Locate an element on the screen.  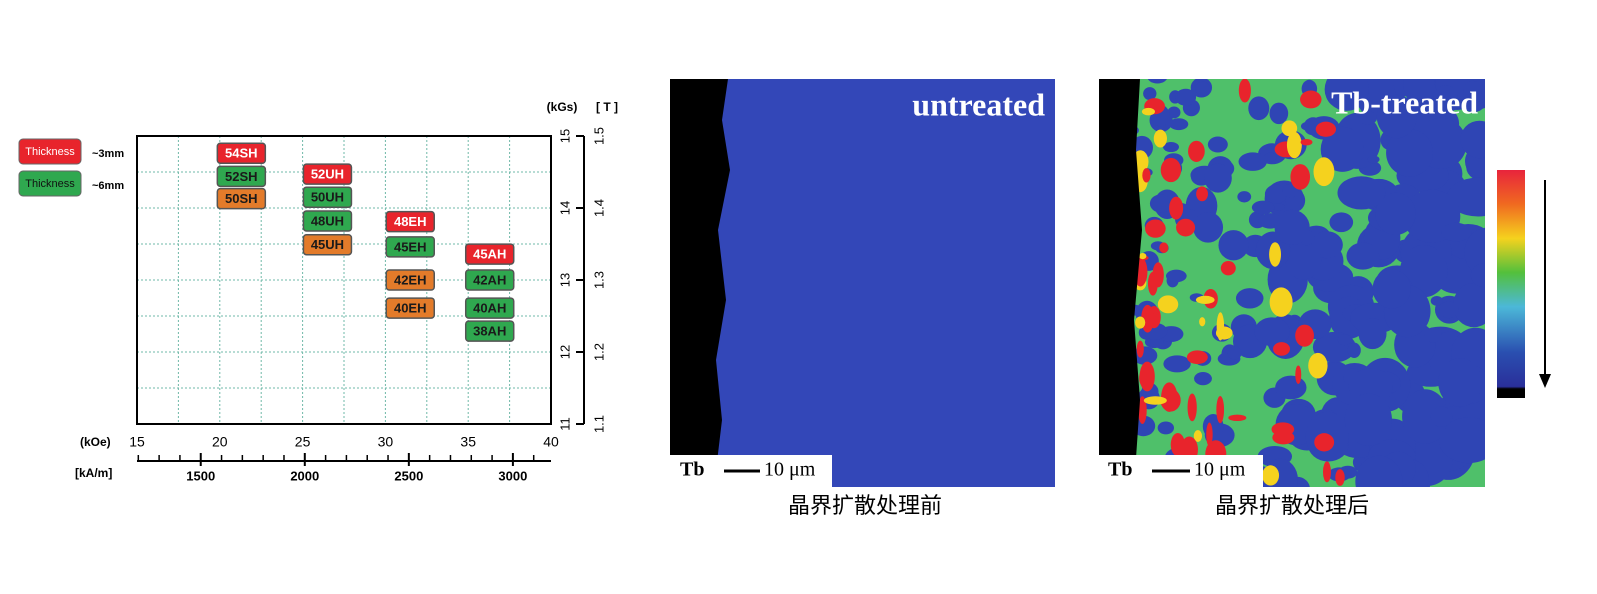
y-tick-label: 14 is located at coordinates (564, 208).